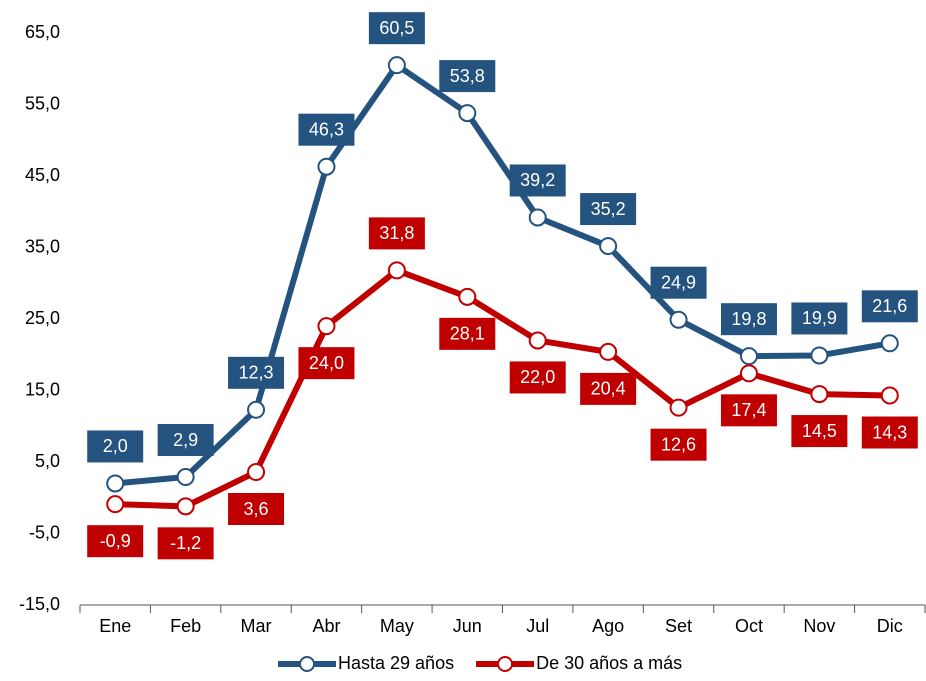 This screenshot has width=926, height=681. I want to click on x-tick-label: Oct, so click(749, 626).